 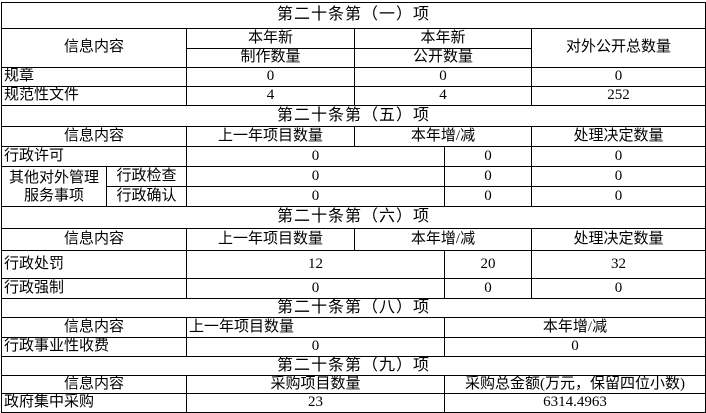 I want to click on group-label-other-services: 其他对外管理服务事项, so click(x=54, y=186).